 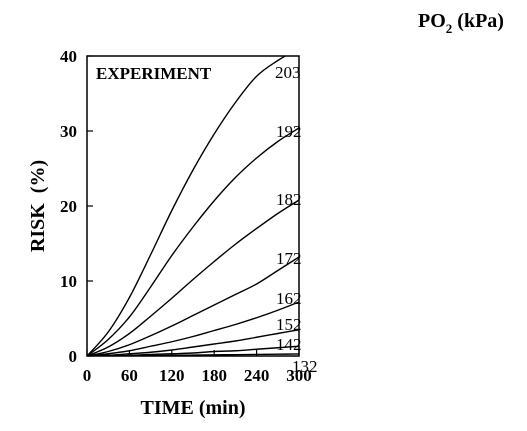 I want to click on series-label-142: 142, so click(x=289, y=344).